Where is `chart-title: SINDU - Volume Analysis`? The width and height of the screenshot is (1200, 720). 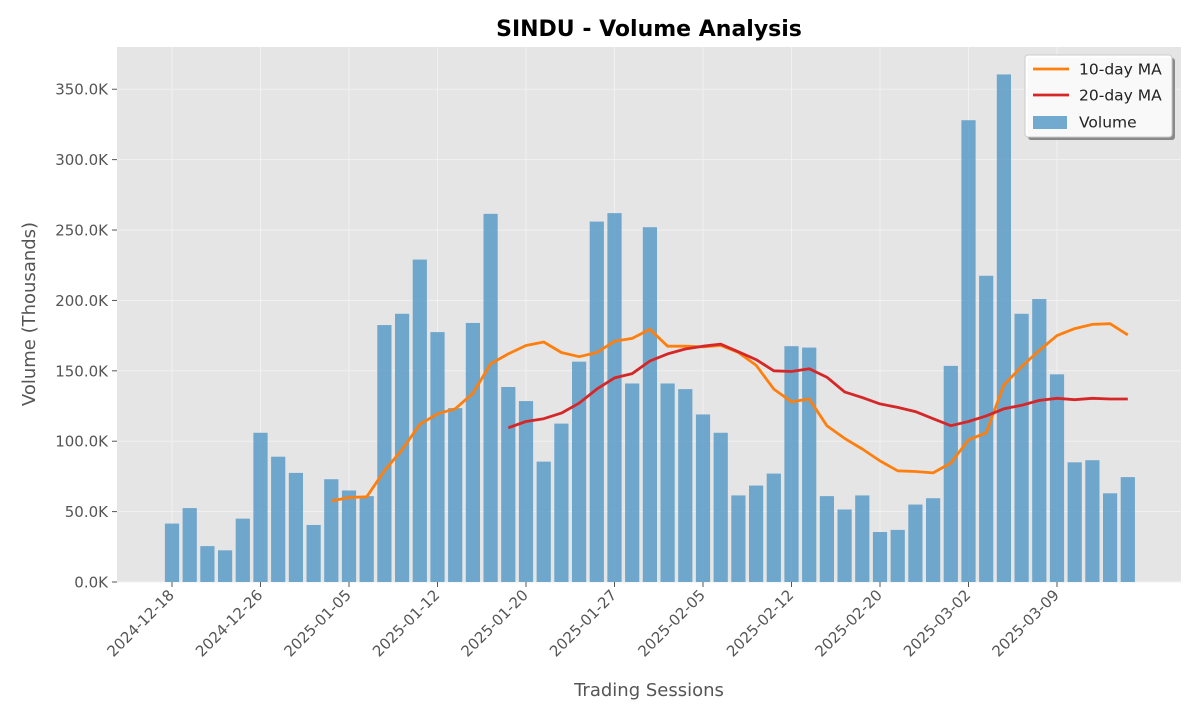 chart-title: SINDU - Volume Analysis is located at coordinates (649, 29).